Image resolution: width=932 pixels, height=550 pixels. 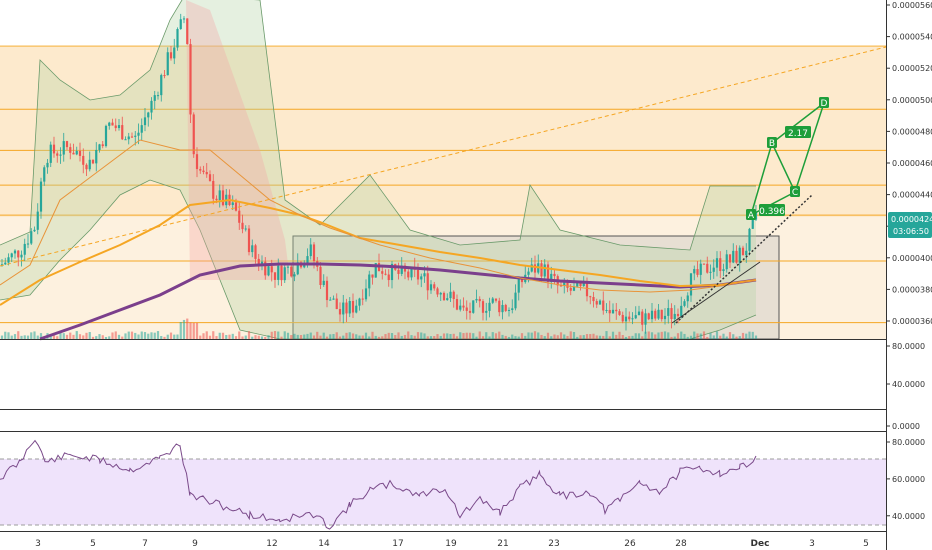 I want to click on date-tick-label: 21, so click(x=502, y=544).